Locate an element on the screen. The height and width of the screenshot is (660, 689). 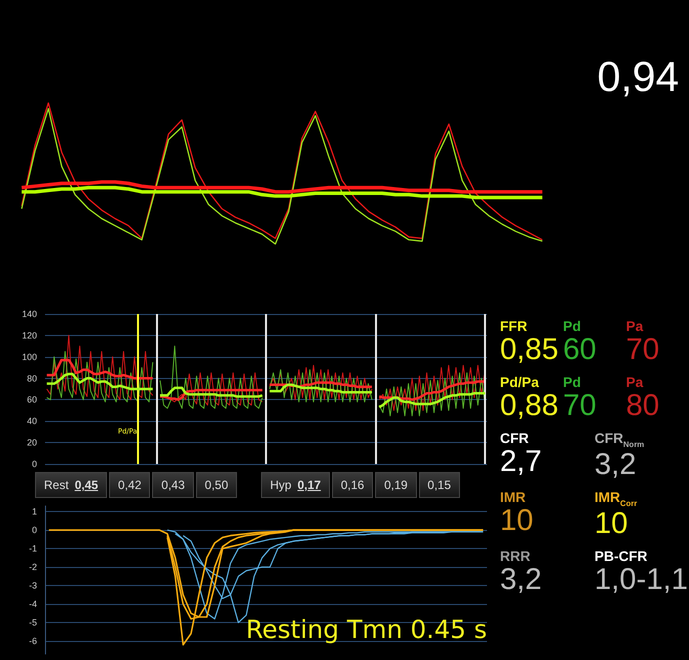
text: 0,88 is located at coordinates (530, 405).